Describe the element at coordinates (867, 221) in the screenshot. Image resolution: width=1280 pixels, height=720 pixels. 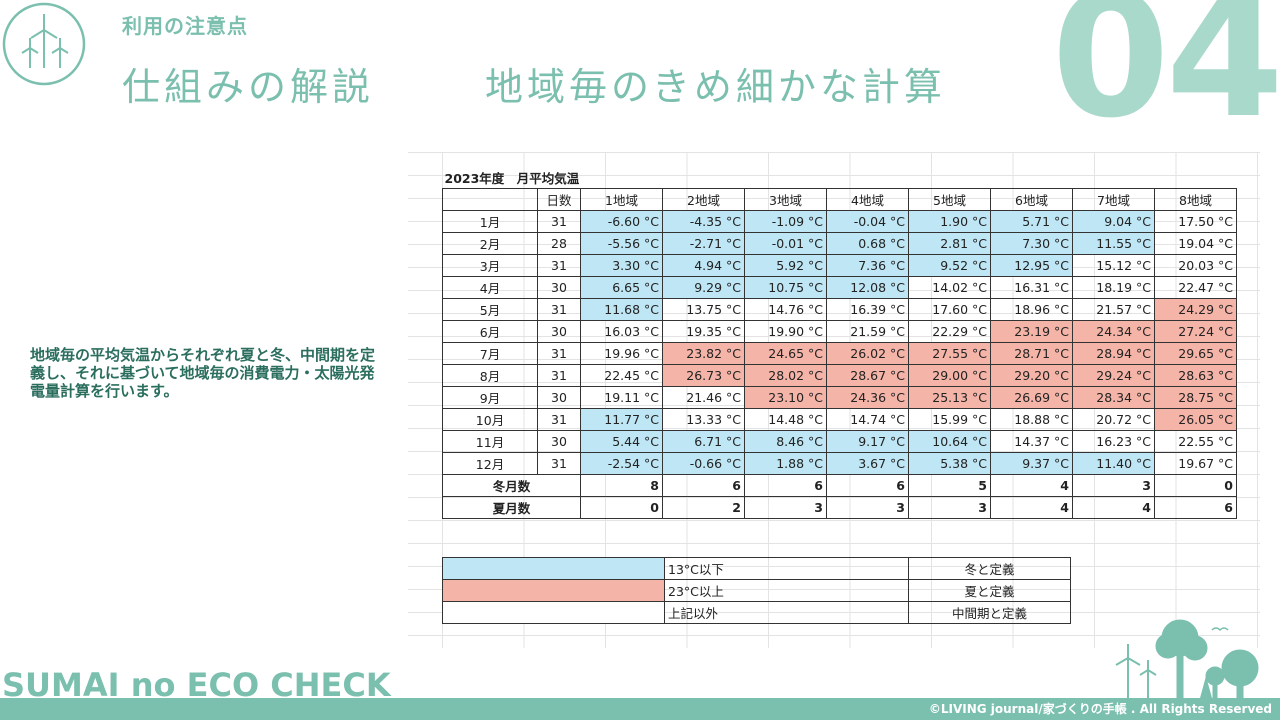
I see `temperature-cell: -0.04 °C` at that location.